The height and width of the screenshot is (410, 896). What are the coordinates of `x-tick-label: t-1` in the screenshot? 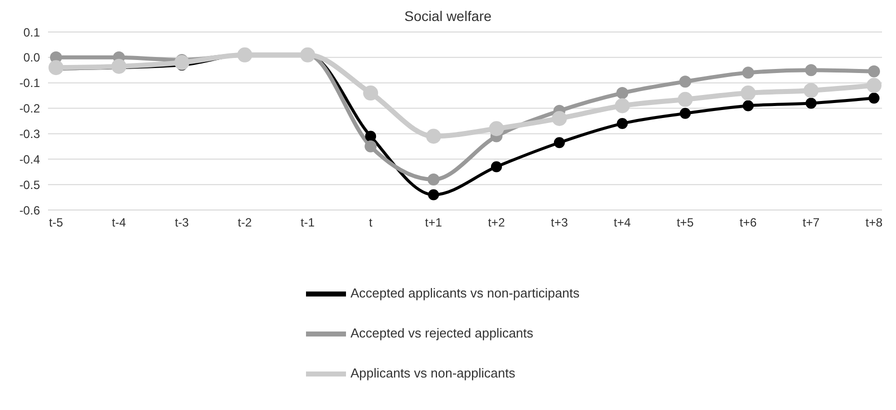 It's located at (308, 223).